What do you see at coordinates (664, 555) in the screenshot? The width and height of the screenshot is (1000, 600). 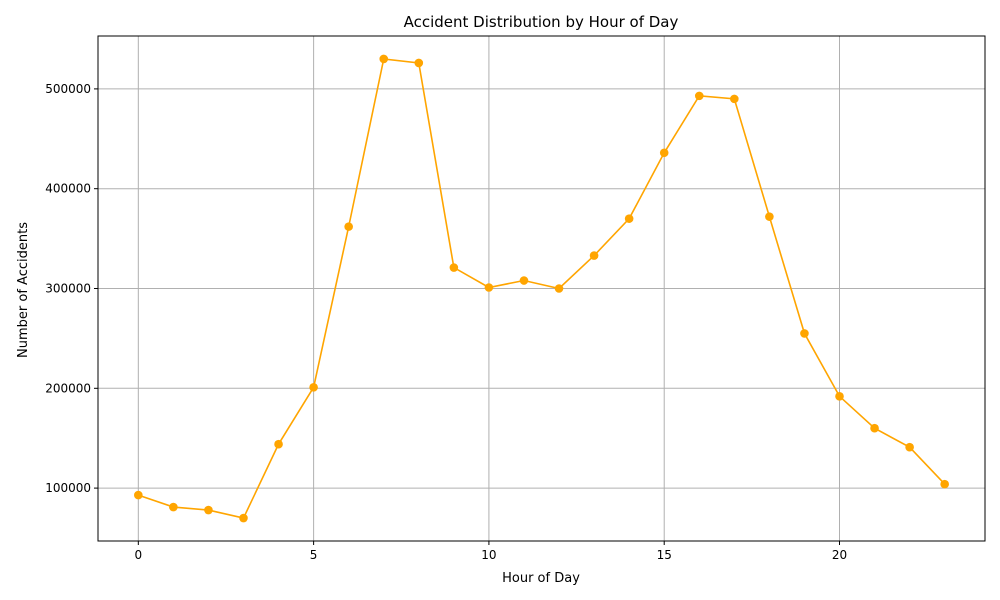 I see `x-tick-label: 15` at bounding box center [664, 555].